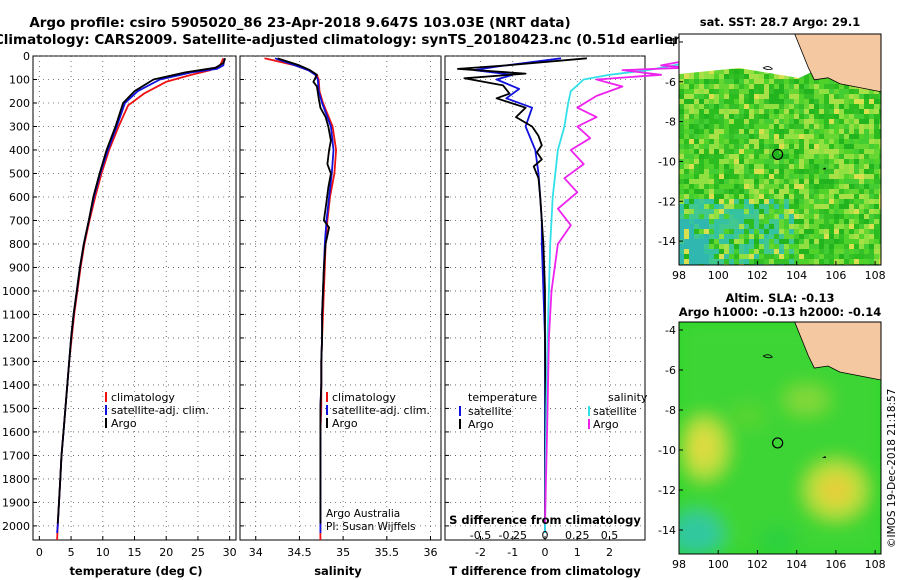 The width and height of the screenshot is (900, 580). I want to click on depth-tick-label: 600, so click(19, 197).